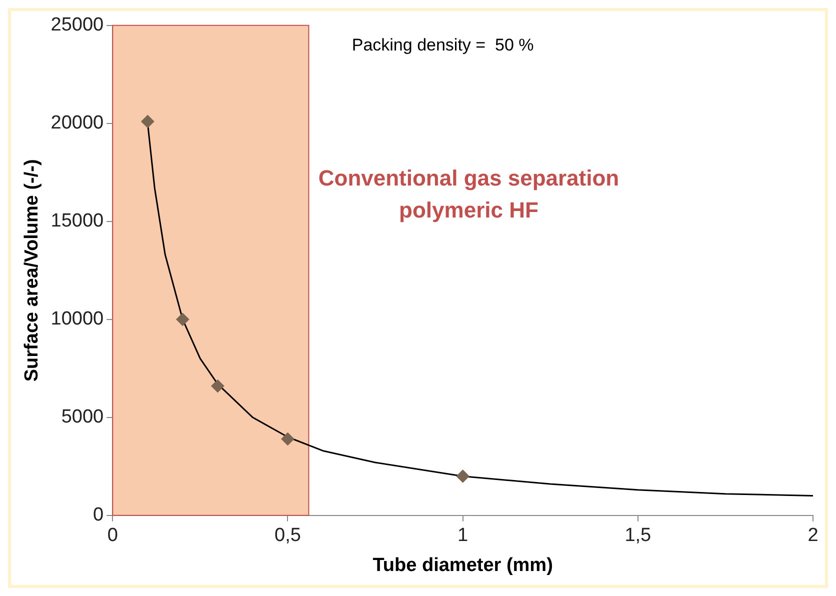 The image size is (836, 596). Describe the element at coordinates (443, 44) in the screenshot. I see `annotation: Packing density = 50 %` at that location.